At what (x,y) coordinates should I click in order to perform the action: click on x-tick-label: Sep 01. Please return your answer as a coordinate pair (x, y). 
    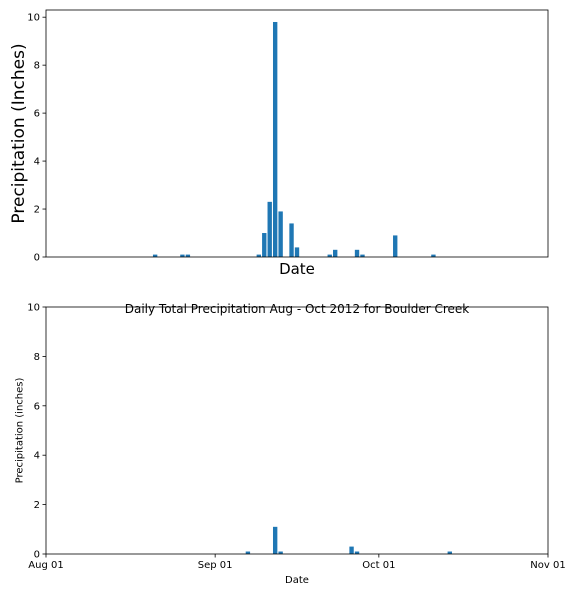
    Looking at the image, I should click on (215, 565).